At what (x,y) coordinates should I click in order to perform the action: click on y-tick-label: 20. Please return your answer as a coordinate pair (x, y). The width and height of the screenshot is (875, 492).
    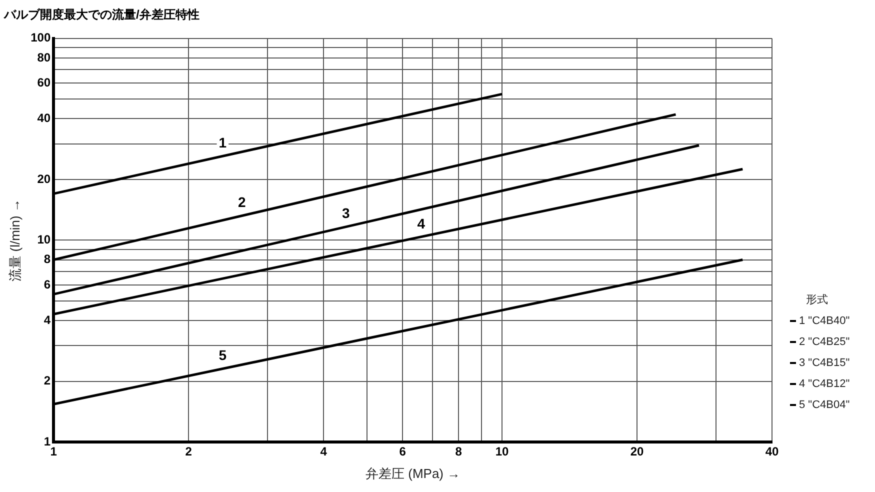
    Looking at the image, I should click on (44, 179).